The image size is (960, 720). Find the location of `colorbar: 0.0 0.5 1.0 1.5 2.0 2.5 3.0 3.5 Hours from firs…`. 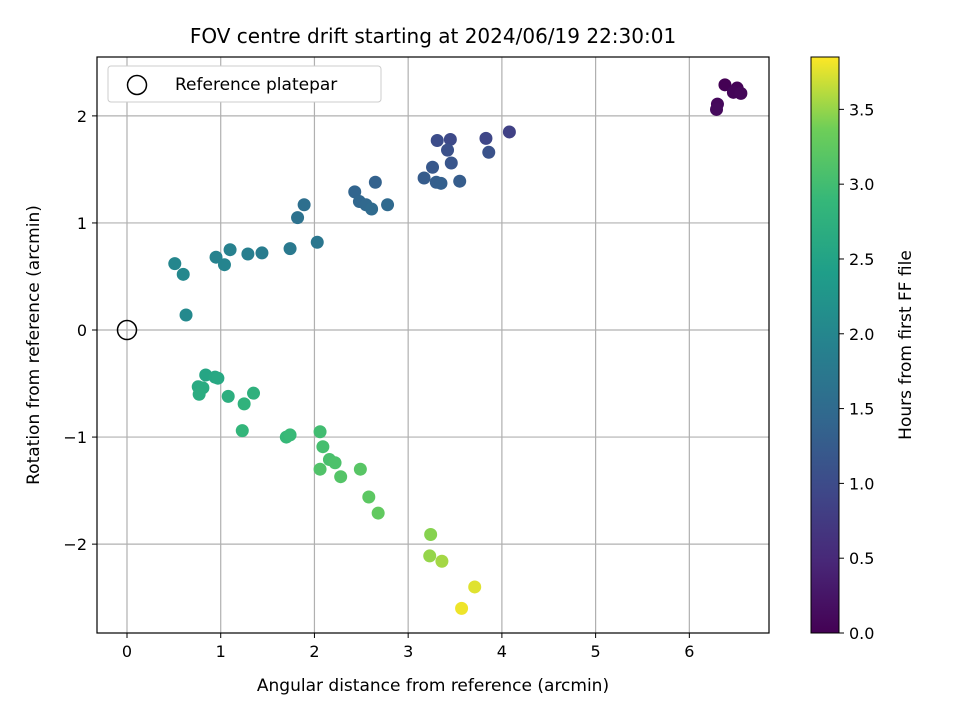

colorbar: 0.0 0.5 1.0 1.5 2.0 2.5 3.0 3.5 Hours from firs… is located at coordinates (863, 349).